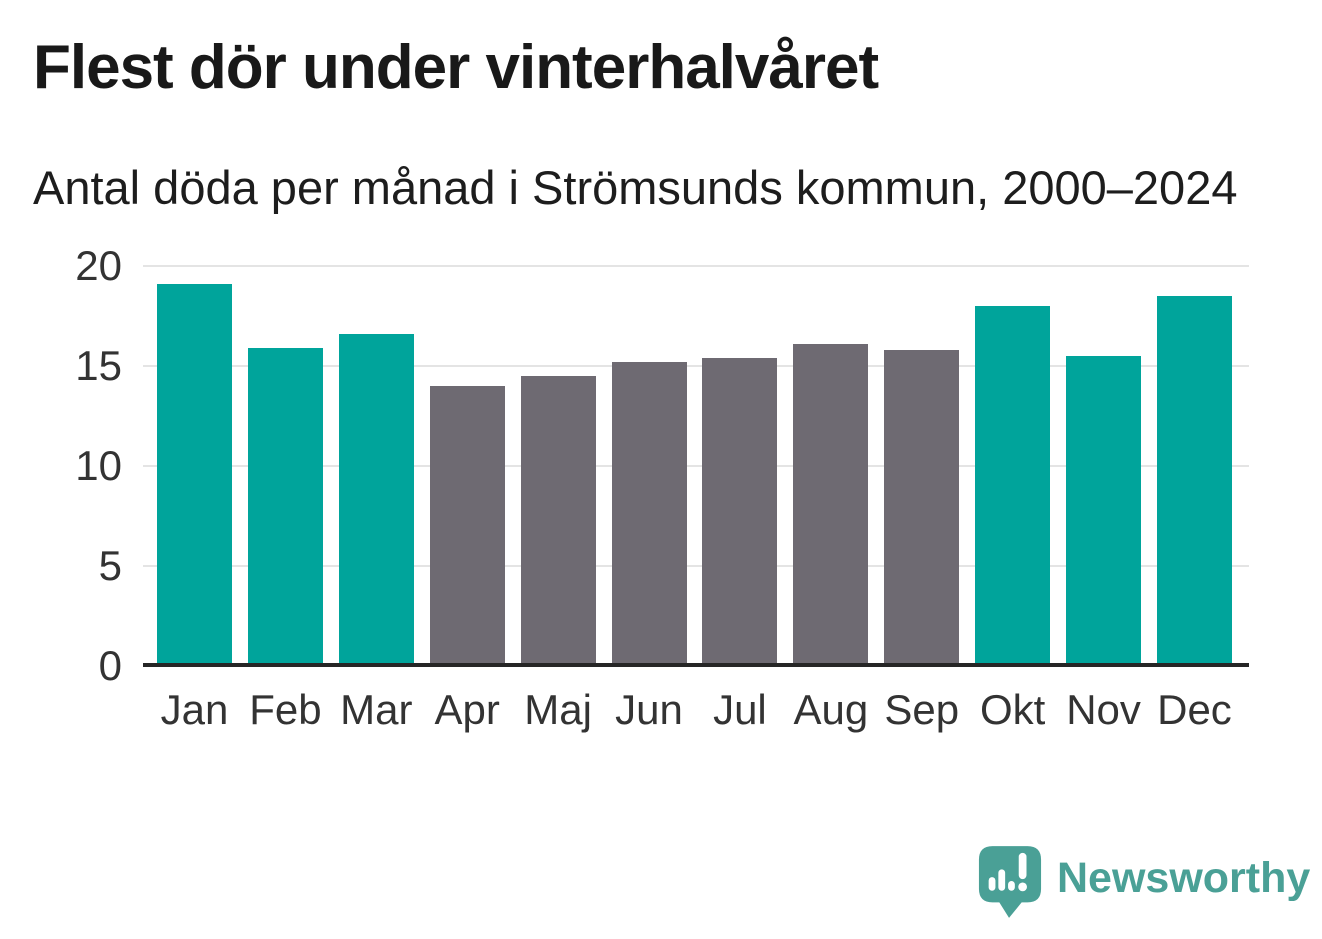  I want to click on x-axis-line, so click(696, 665).